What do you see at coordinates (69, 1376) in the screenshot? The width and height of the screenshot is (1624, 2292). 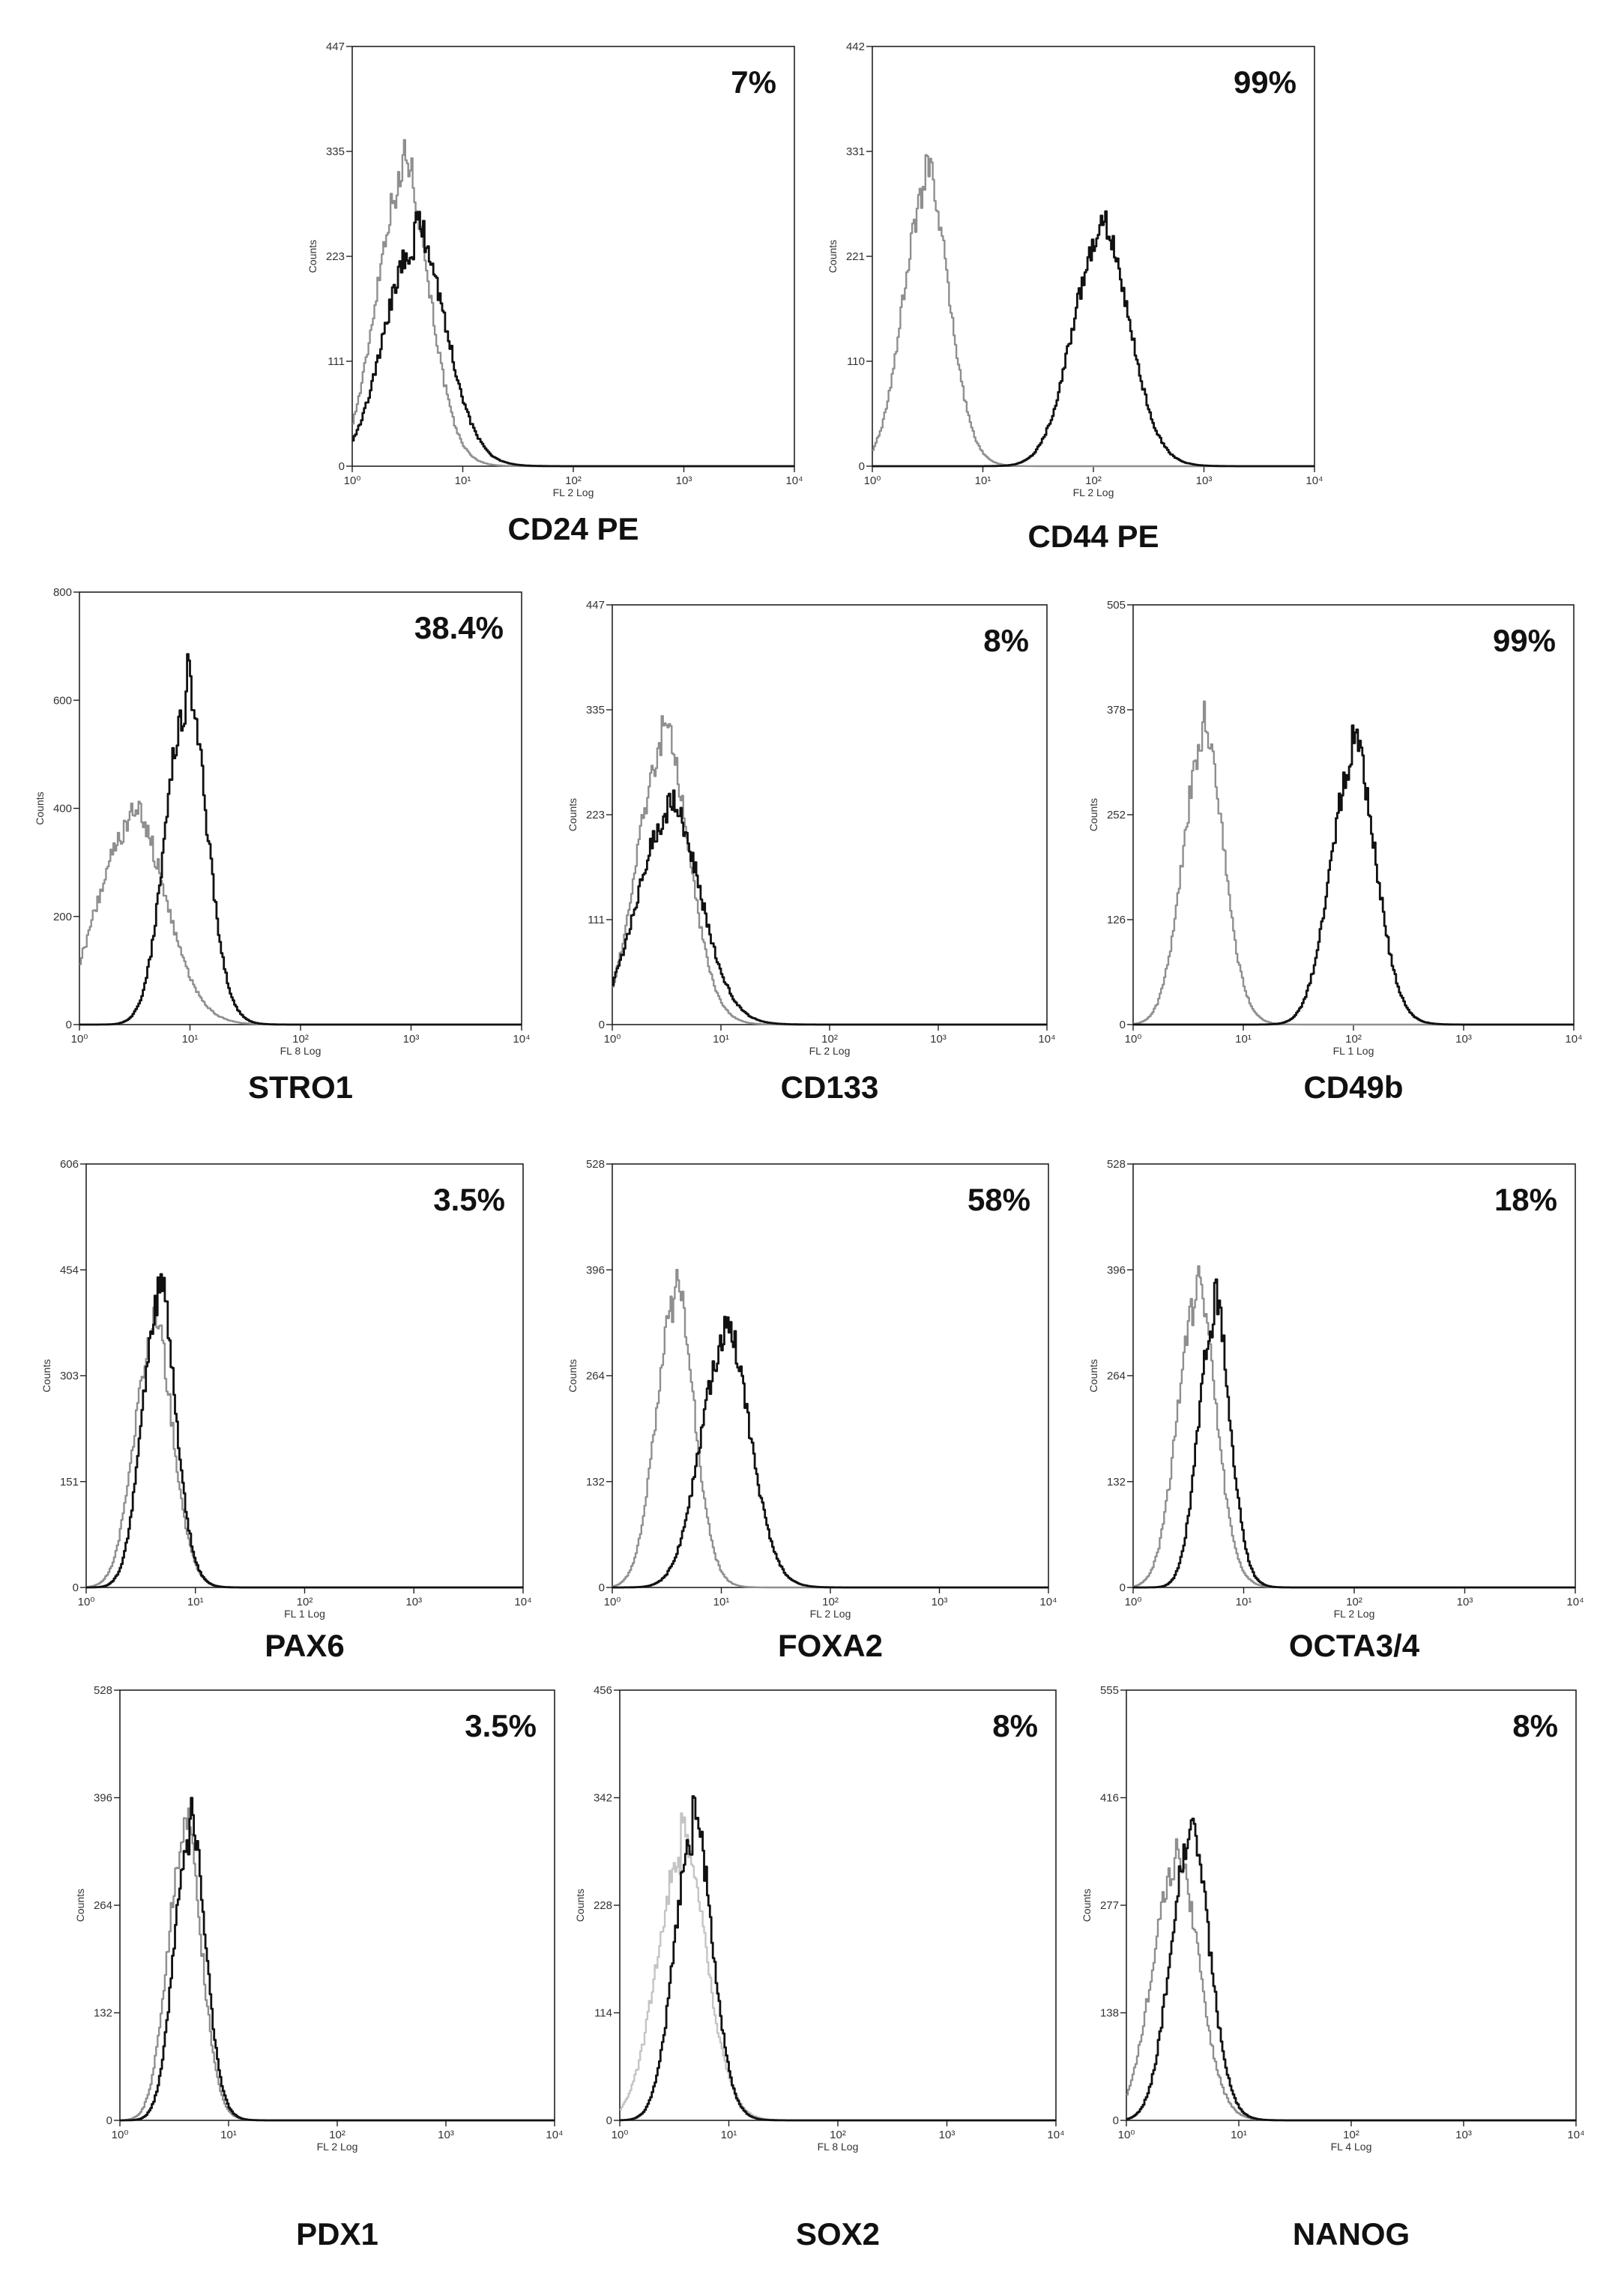 I see `y-tick-label: 303` at bounding box center [69, 1376].